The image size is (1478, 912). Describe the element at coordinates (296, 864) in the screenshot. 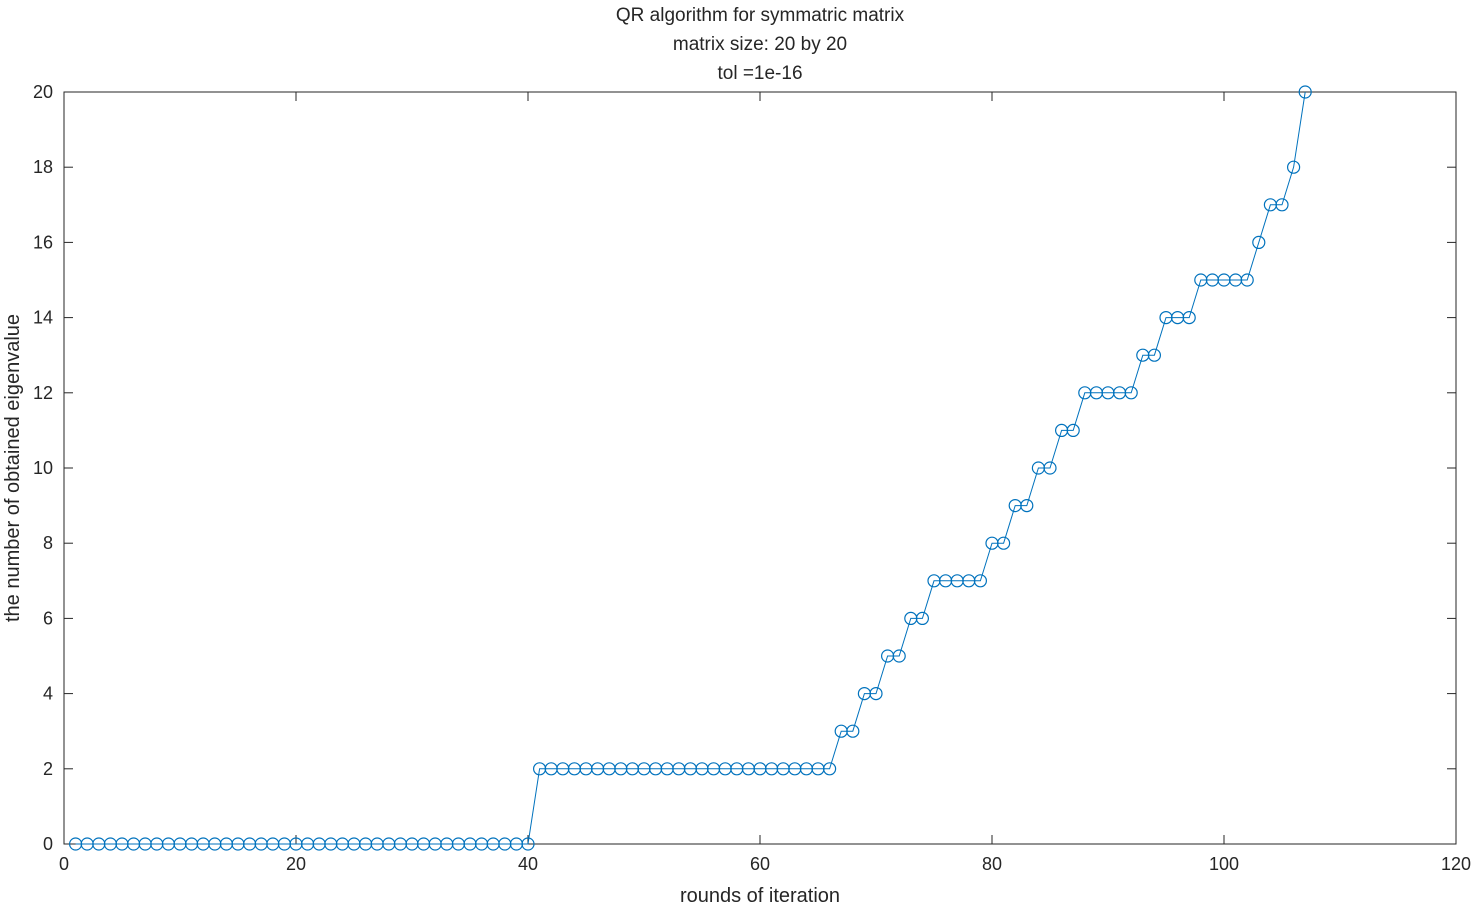

I see `x-tick-label: 20` at that location.